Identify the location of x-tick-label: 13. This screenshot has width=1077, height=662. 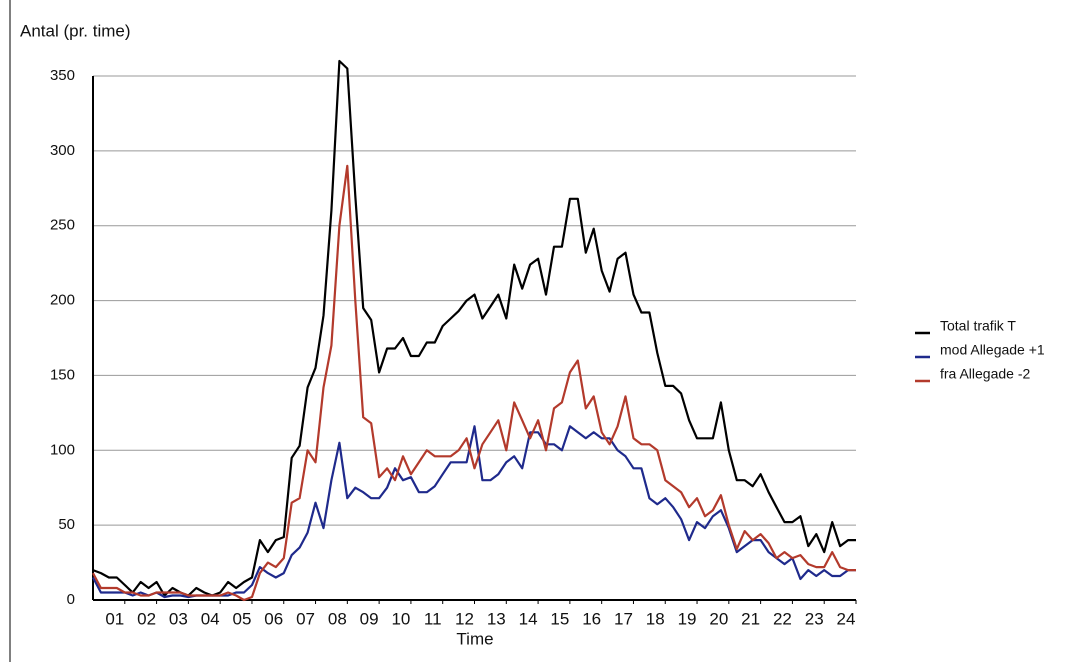
(496, 618).